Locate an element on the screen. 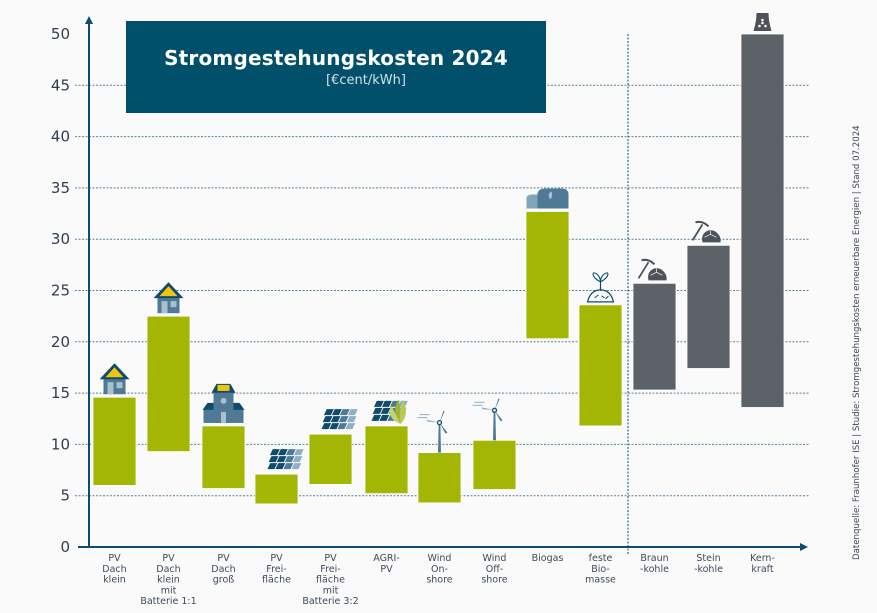  x-tick-label-line: fläche is located at coordinates (276, 580).